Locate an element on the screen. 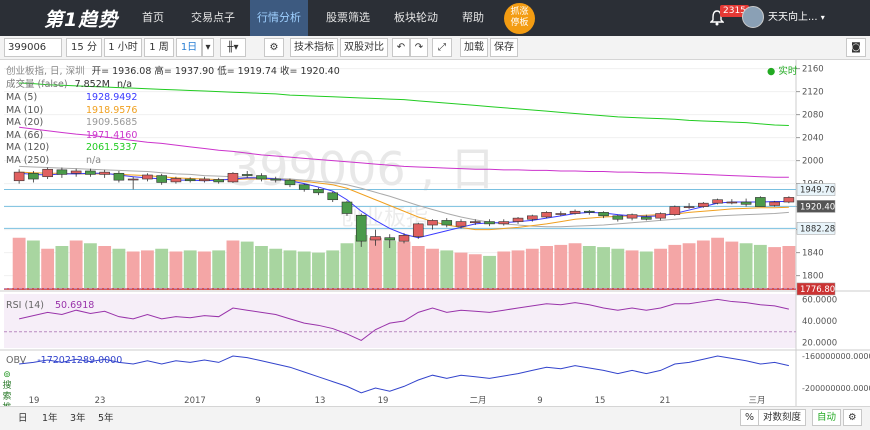  realtime-toggle: ● 实时 is located at coordinates (782, 71).